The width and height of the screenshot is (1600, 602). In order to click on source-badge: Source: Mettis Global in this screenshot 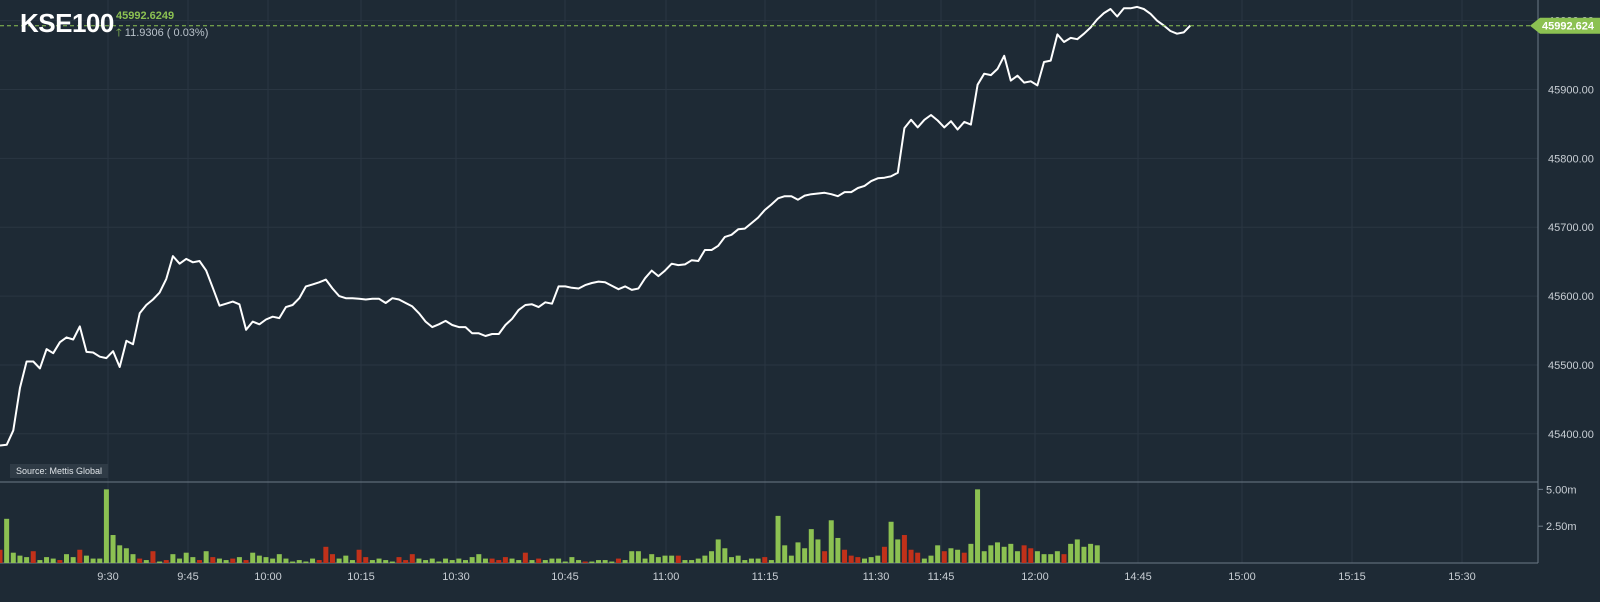, I will do `click(59, 471)`.